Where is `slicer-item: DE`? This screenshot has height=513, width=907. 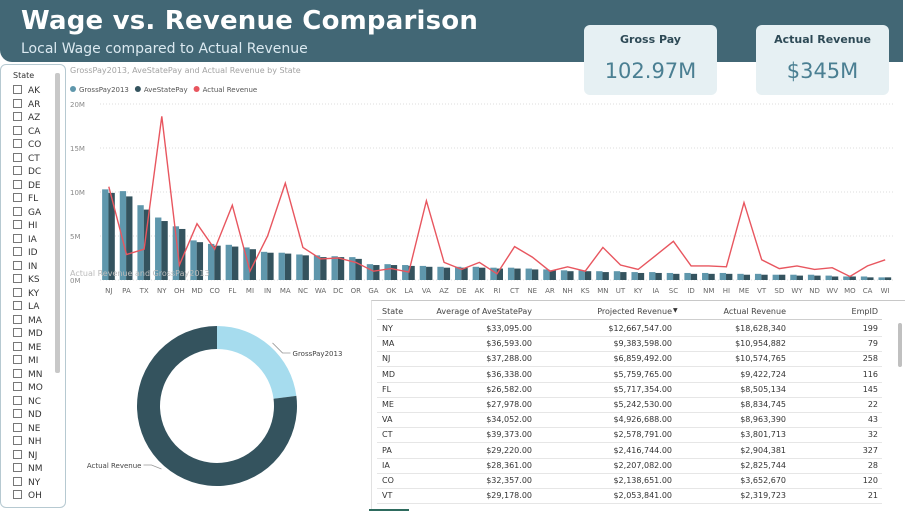 slicer-item: DE is located at coordinates (27, 185).